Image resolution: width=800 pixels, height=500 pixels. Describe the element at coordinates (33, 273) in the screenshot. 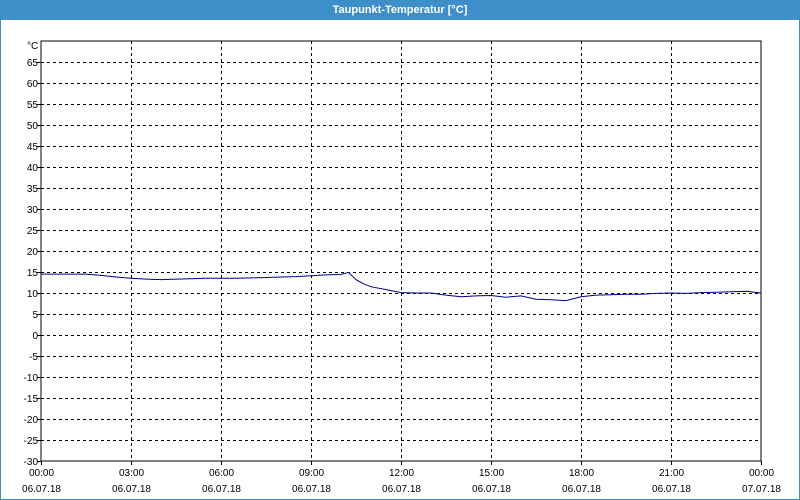

I see `y-tick-label: 15` at that location.